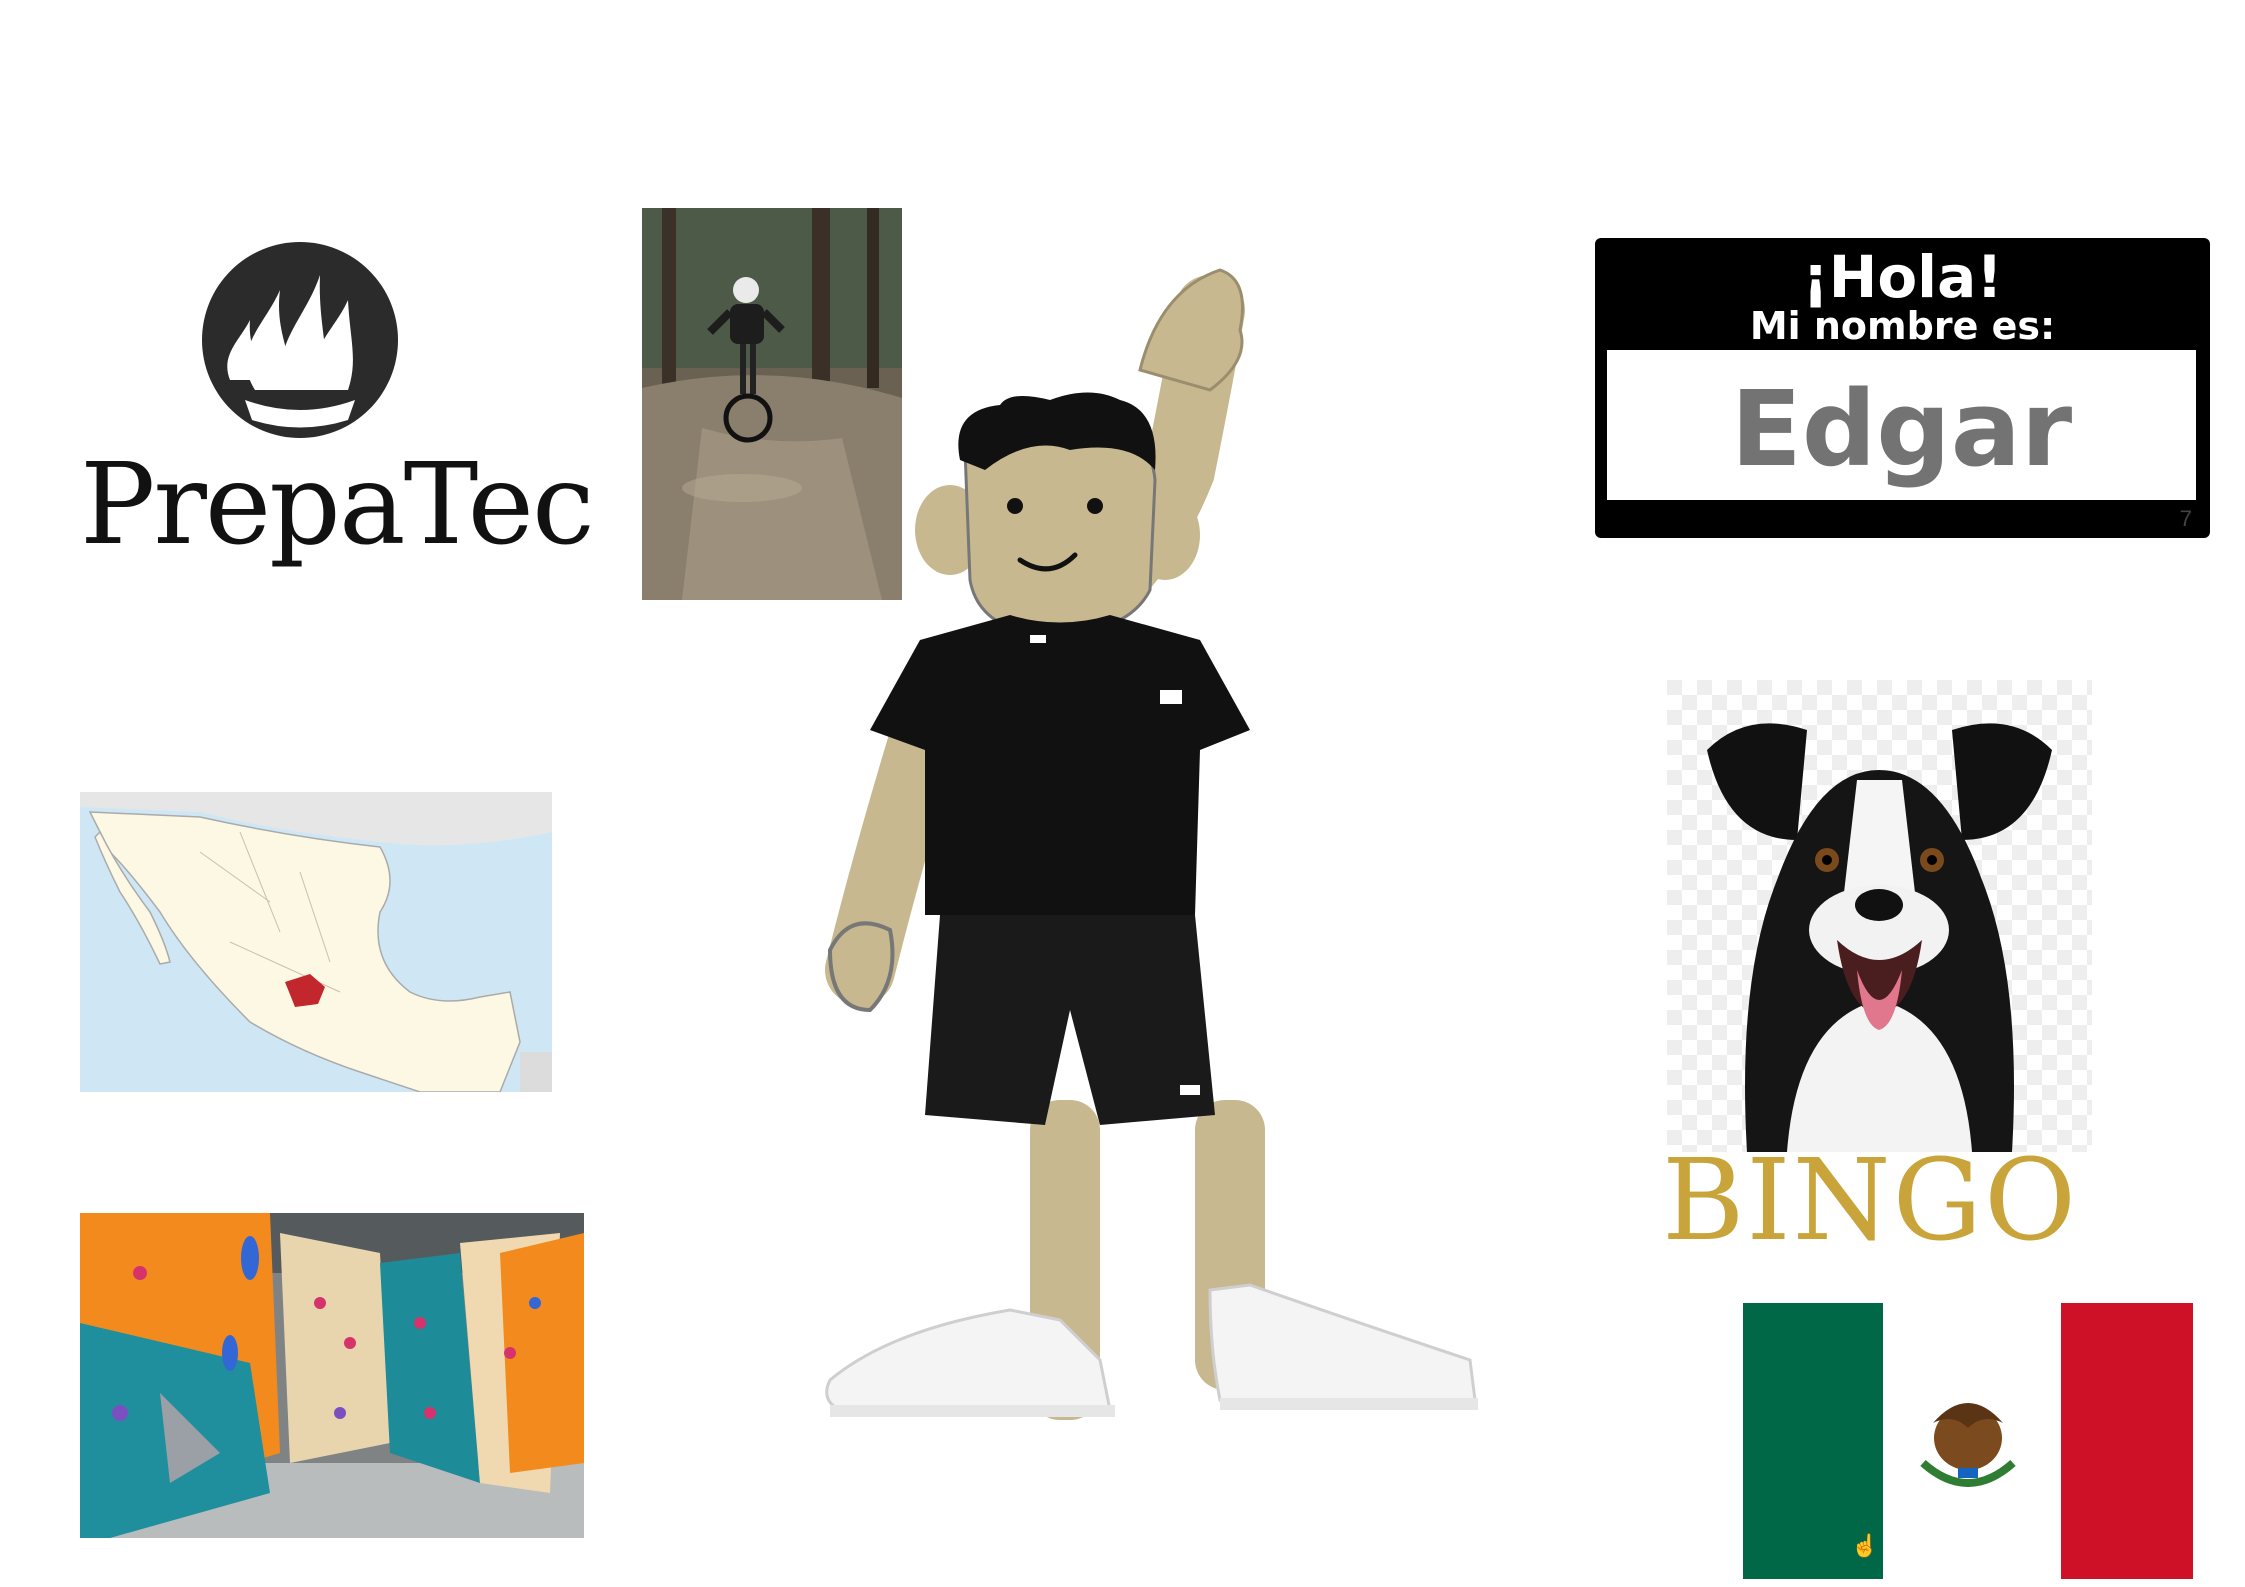 The height and width of the screenshot is (1587, 2245). What do you see at coordinates (1865, 1545) in the screenshot?
I see `mouse-pointer-icon: ☝` at bounding box center [1865, 1545].